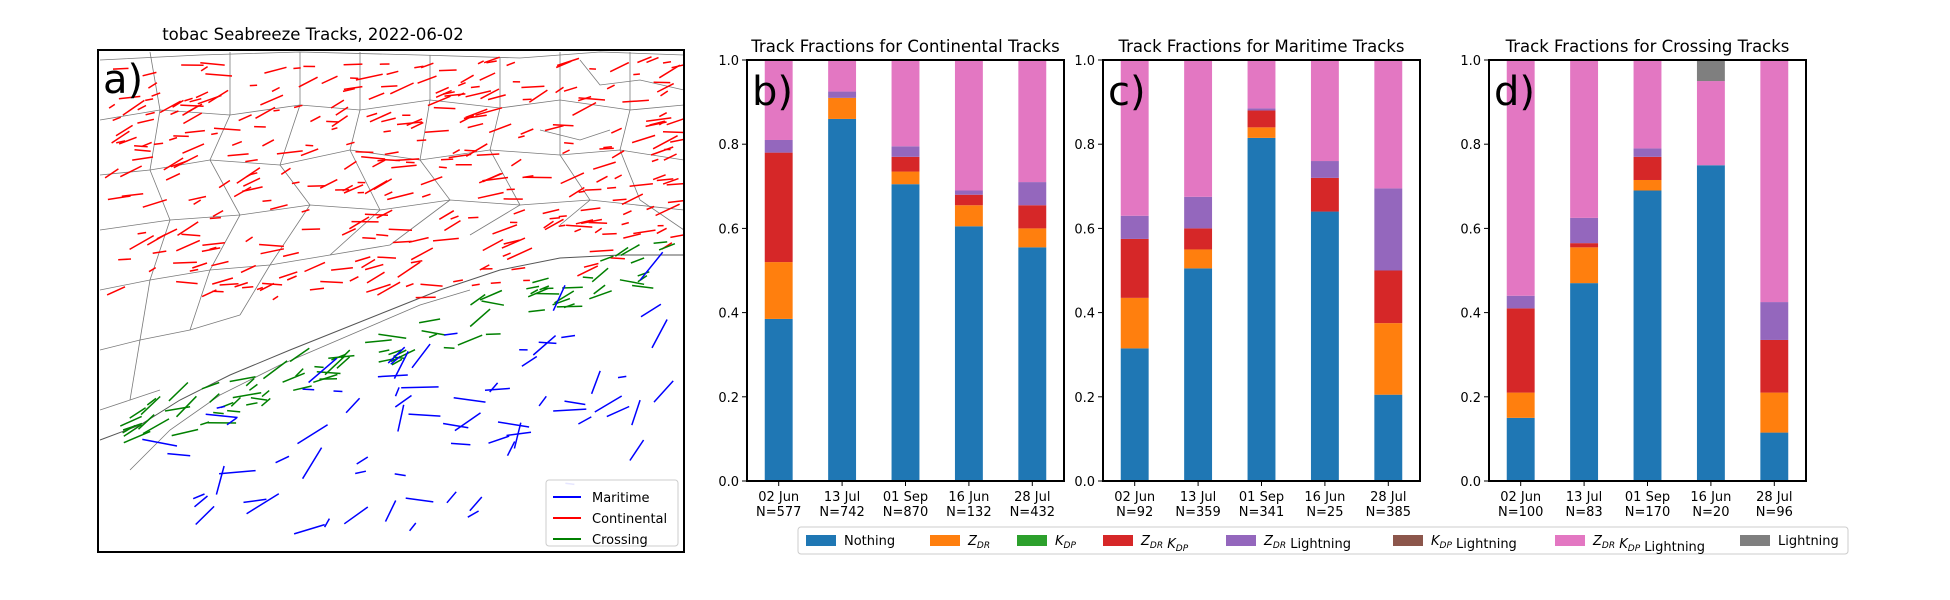 The width and height of the screenshot is (1950, 600). I want to click on y-tick-label: 1.0, so click(1470, 61).